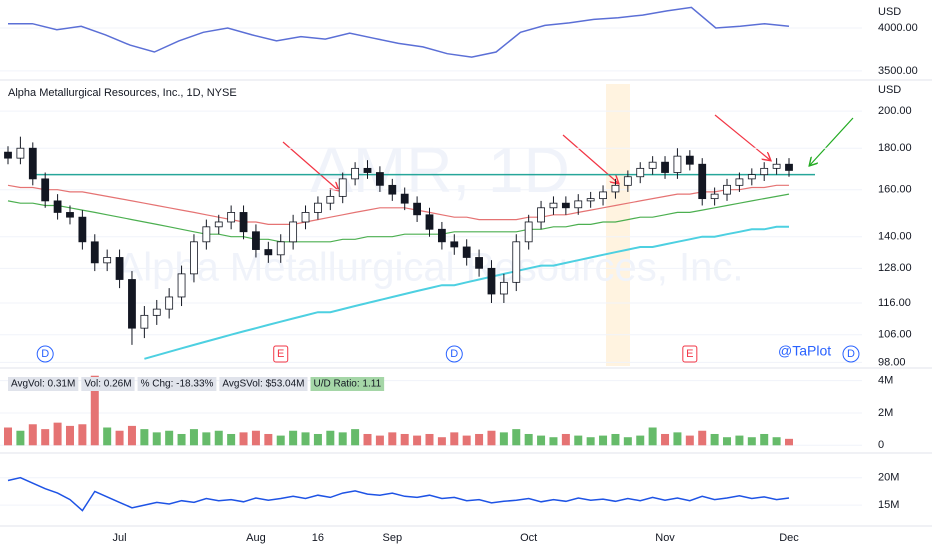 Image resolution: width=932 pixels, height=550 pixels. I want to click on y-tick-label: 98.00, so click(892, 362).